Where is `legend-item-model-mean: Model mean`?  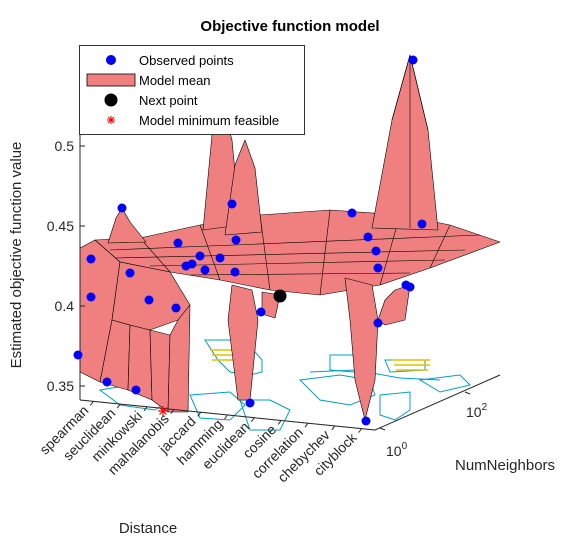 legend-item-model-mean: Model mean is located at coordinates (192, 80).